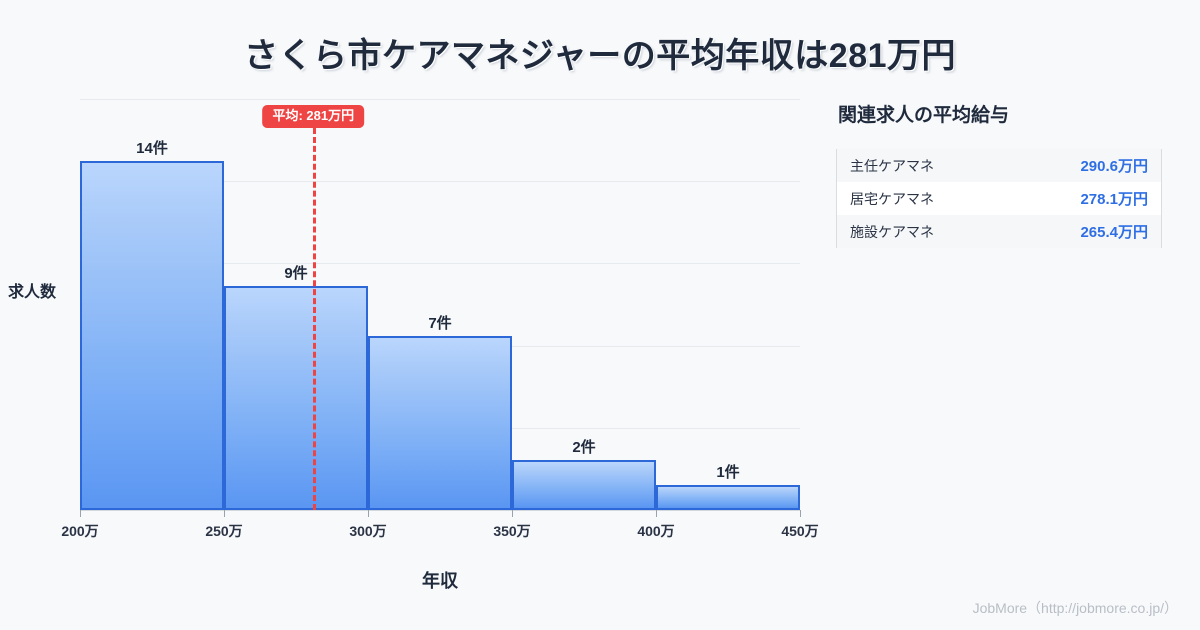 This screenshot has width=1200, height=630. I want to click on x-tick-label: 400万, so click(656, 531).